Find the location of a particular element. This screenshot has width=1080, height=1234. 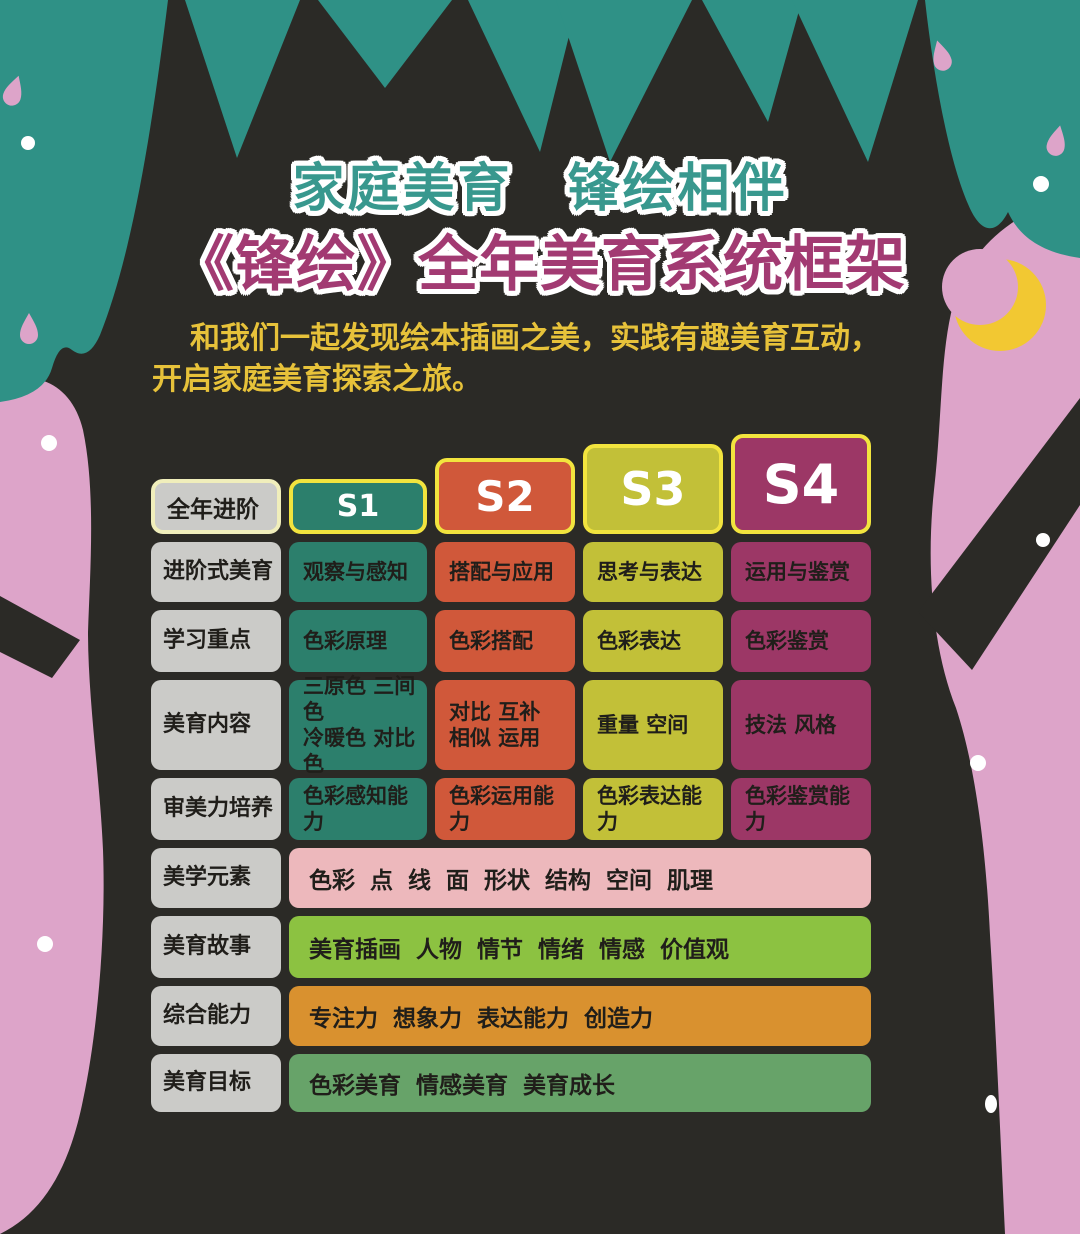

row-label: 综合能力 is located at coordinates (216, 1016).